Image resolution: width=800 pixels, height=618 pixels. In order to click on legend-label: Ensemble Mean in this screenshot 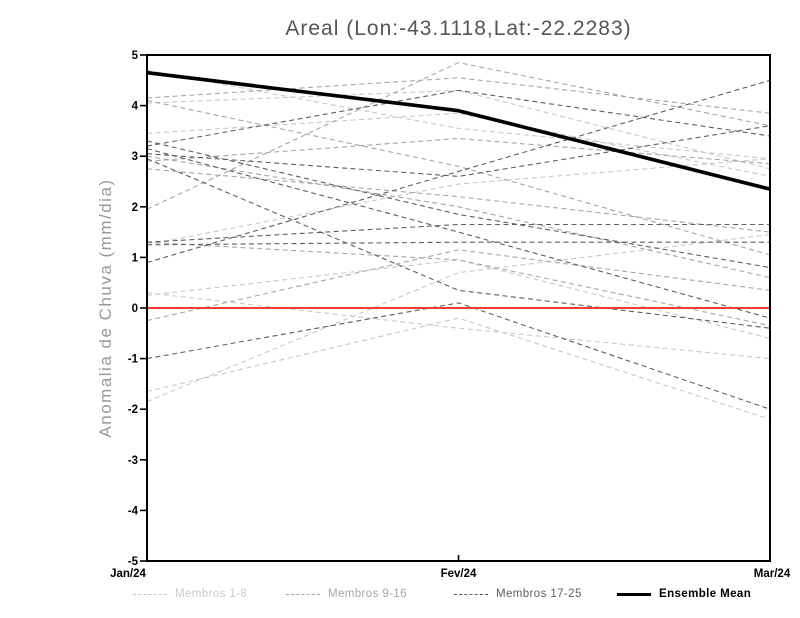, I will do `click(705, 594)`.